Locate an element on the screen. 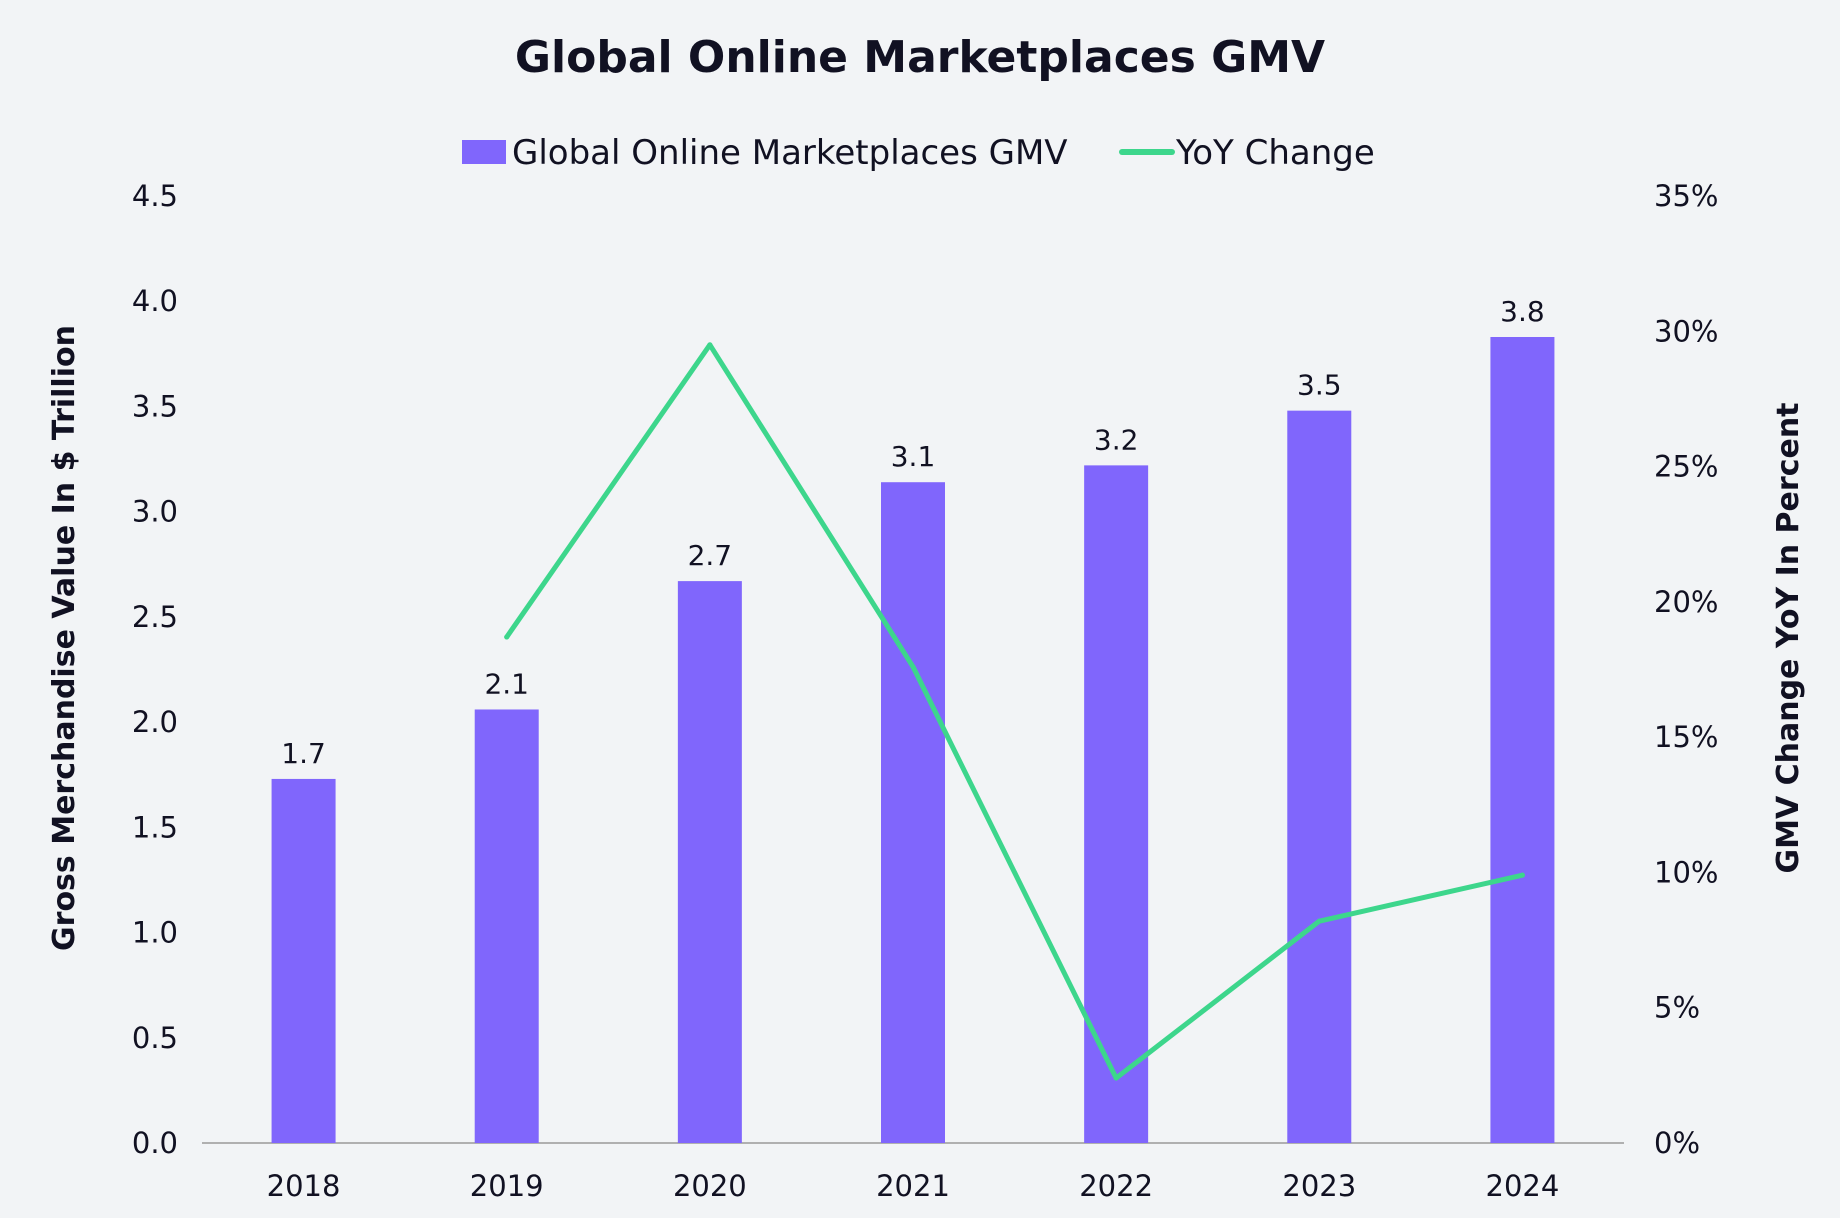 This screenshot has width=1840, height=1218. x-tick-label: 2024 is located at coordinates (1523, 1186).